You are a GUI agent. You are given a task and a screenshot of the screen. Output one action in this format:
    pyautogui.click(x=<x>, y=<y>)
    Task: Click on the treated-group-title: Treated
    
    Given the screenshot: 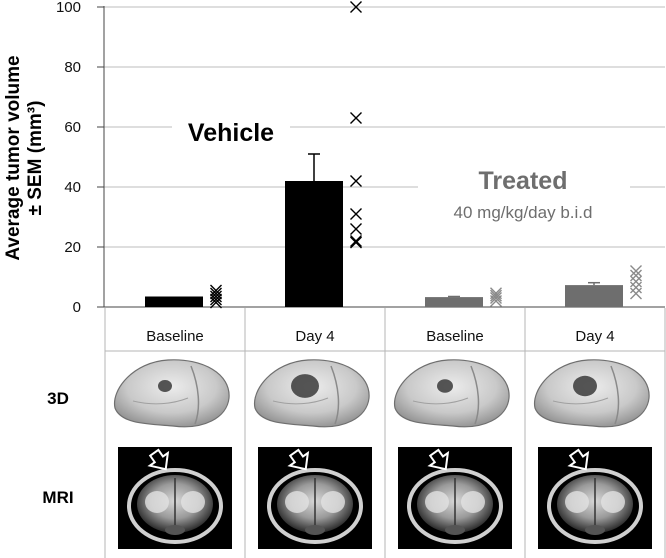 What is the action you would take?
    pyautogui.click(x=523, y=181)
    